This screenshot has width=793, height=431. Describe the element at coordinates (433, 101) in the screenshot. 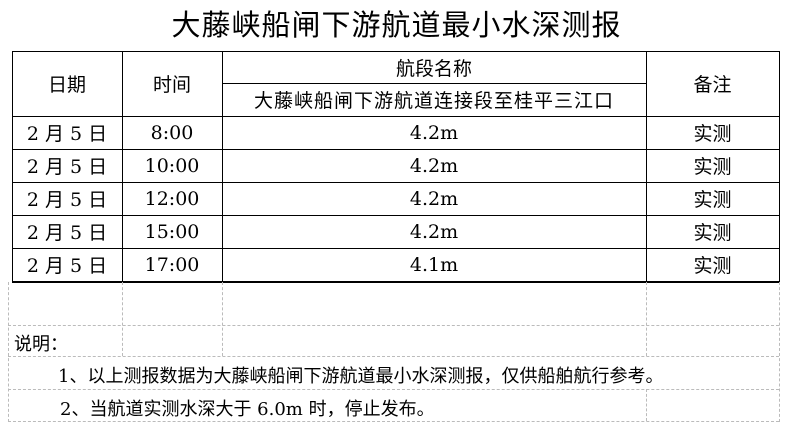

I see `header-section-name: 大藤峡船闸下游航道连接段至桂平三江口` at that location.